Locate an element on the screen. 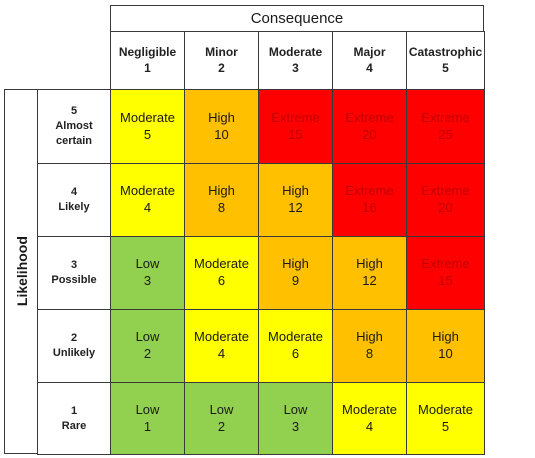  column-number: 1 is located at coordinates (147, 67).